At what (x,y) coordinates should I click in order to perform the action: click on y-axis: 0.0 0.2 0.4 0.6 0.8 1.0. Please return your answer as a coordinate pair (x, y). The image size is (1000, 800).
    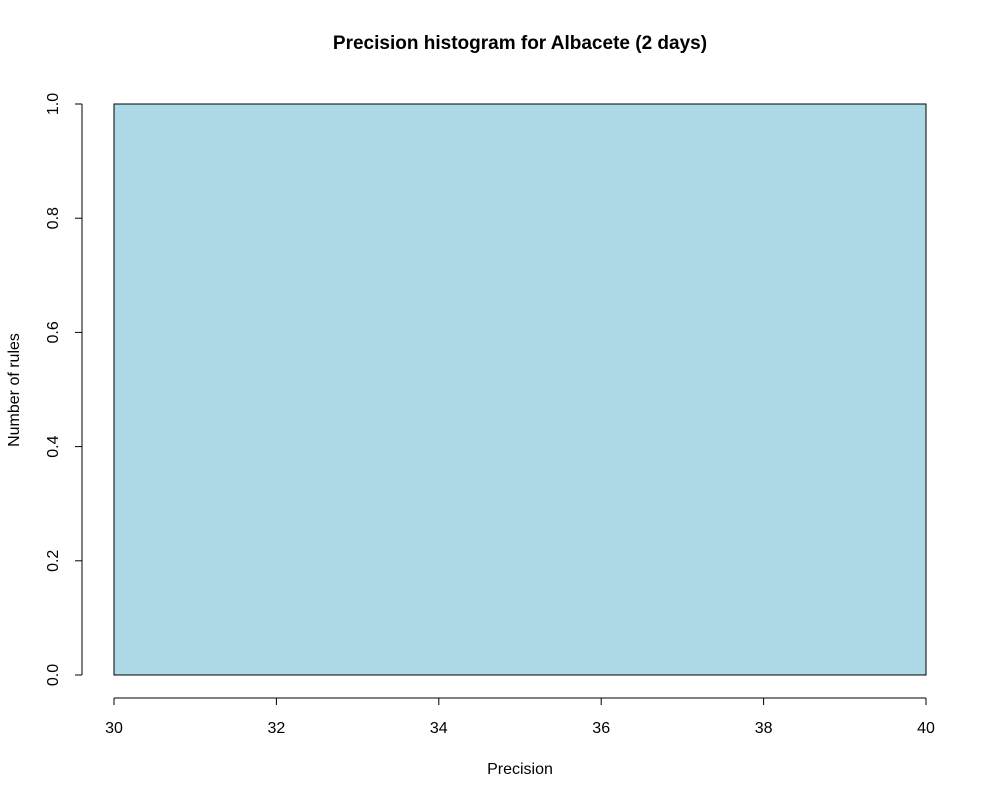
    Looking at the image, I should click on (64, 389).